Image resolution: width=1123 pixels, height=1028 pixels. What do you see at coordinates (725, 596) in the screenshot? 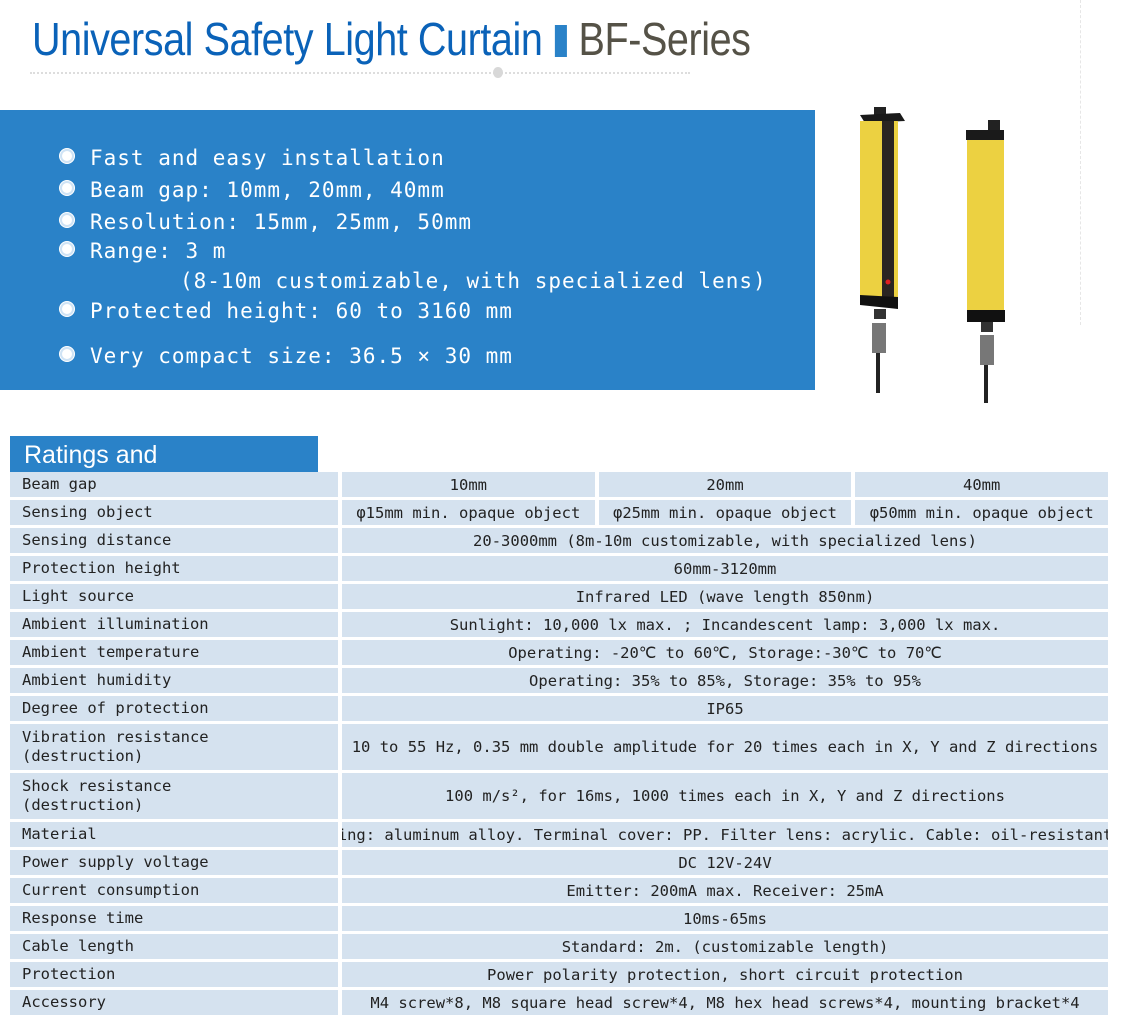
I see `row-value: Infrared LED (wave length 850nm)` at bounding box center [725, 596].